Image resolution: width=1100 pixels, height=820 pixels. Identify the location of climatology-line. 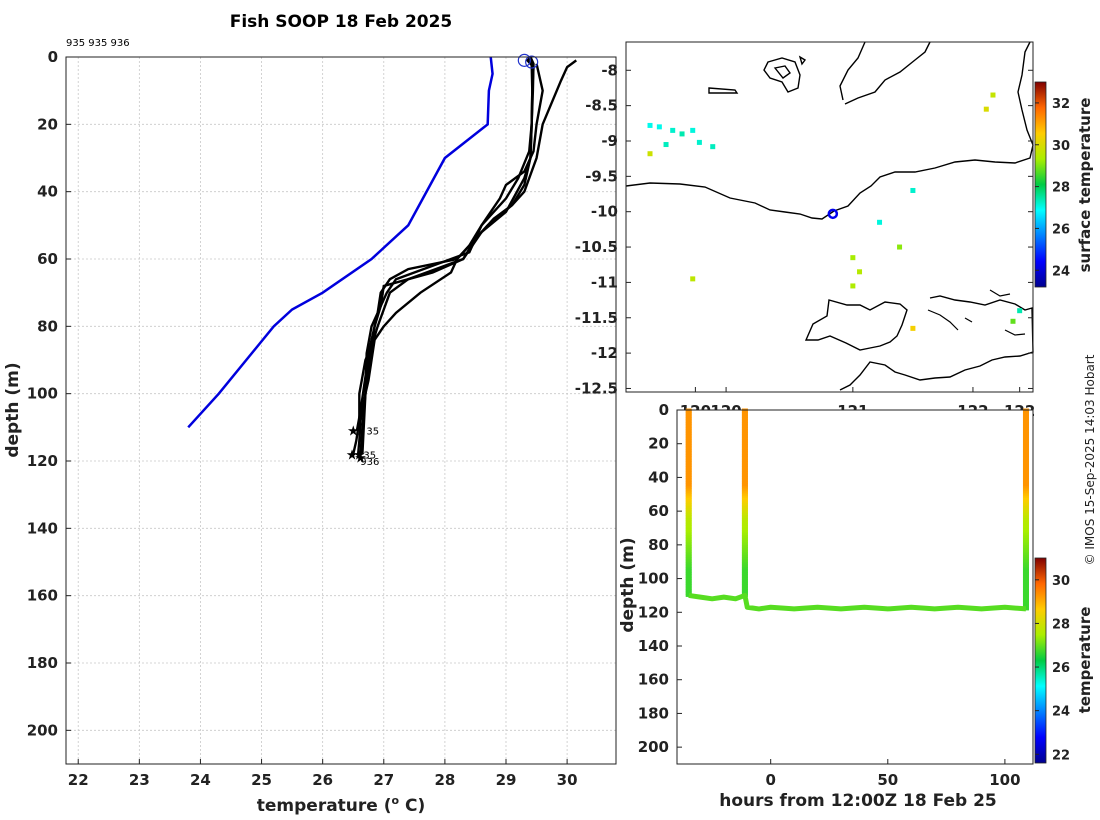
(340, 242).